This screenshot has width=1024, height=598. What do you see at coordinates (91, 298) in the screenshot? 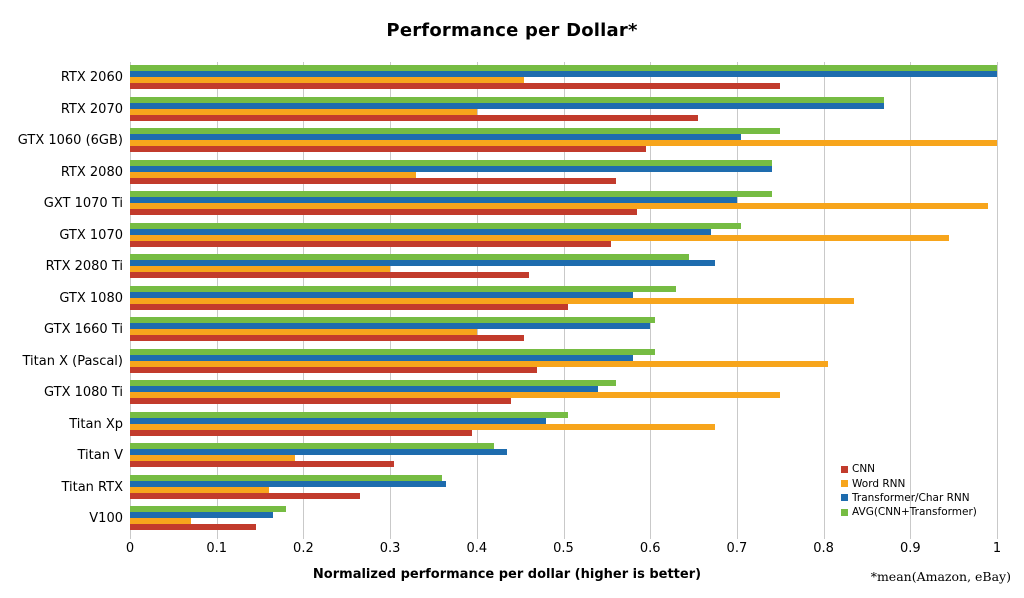
I see `y-label-gtx-1080: GTX 1080` at bounding box center [91, 298].